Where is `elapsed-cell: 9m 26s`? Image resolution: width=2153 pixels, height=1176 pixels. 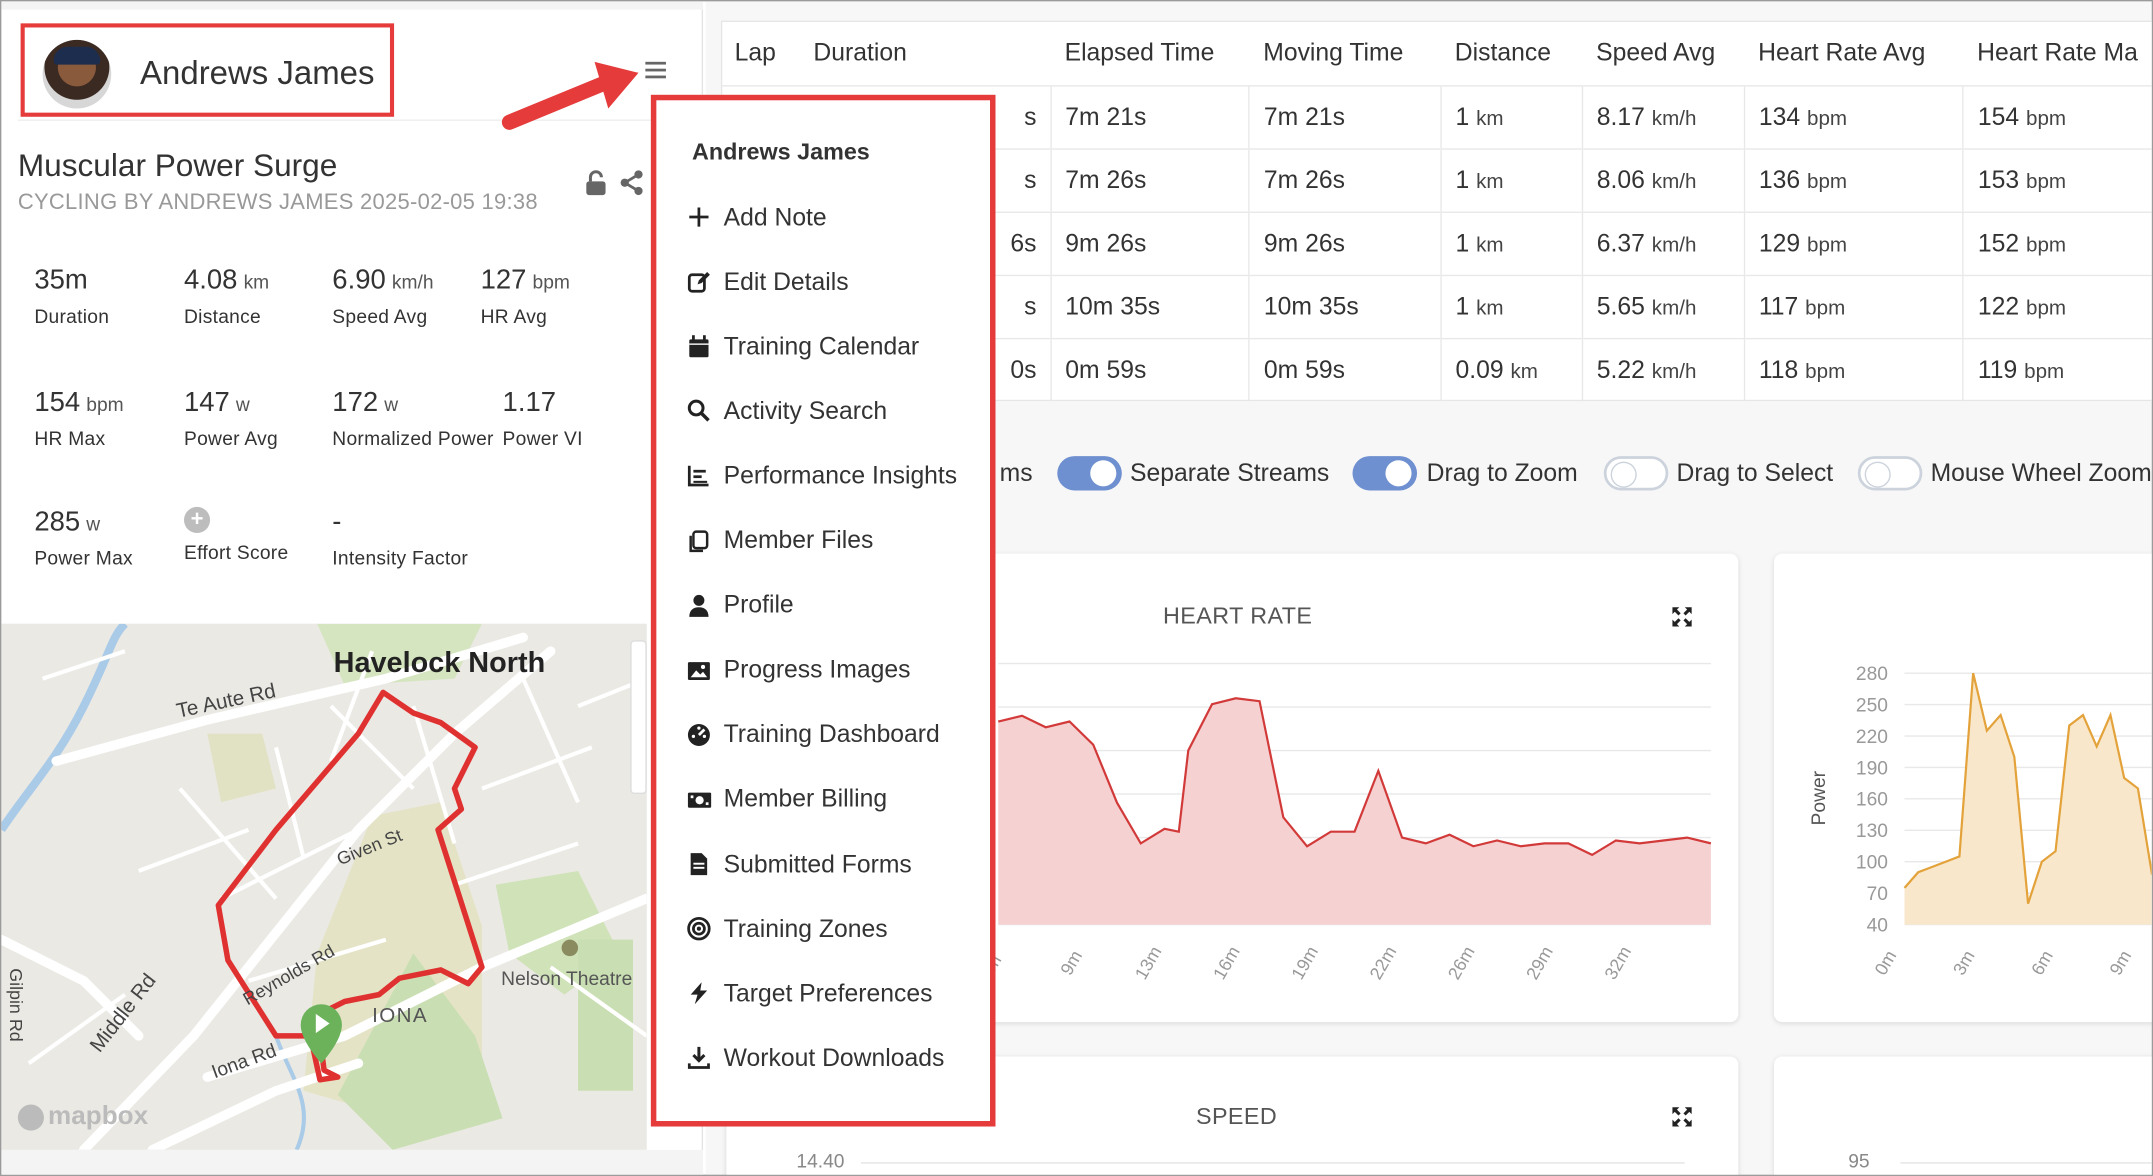 elapsed-cell: 9m 26s is located at coordinates (1150, 242).